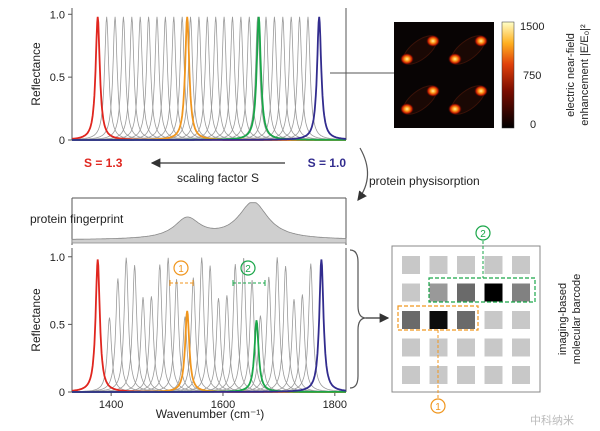 This screenshot has height=431, width=600. I want to click on barcode-marker-2-text: 2, so click(483, 234).